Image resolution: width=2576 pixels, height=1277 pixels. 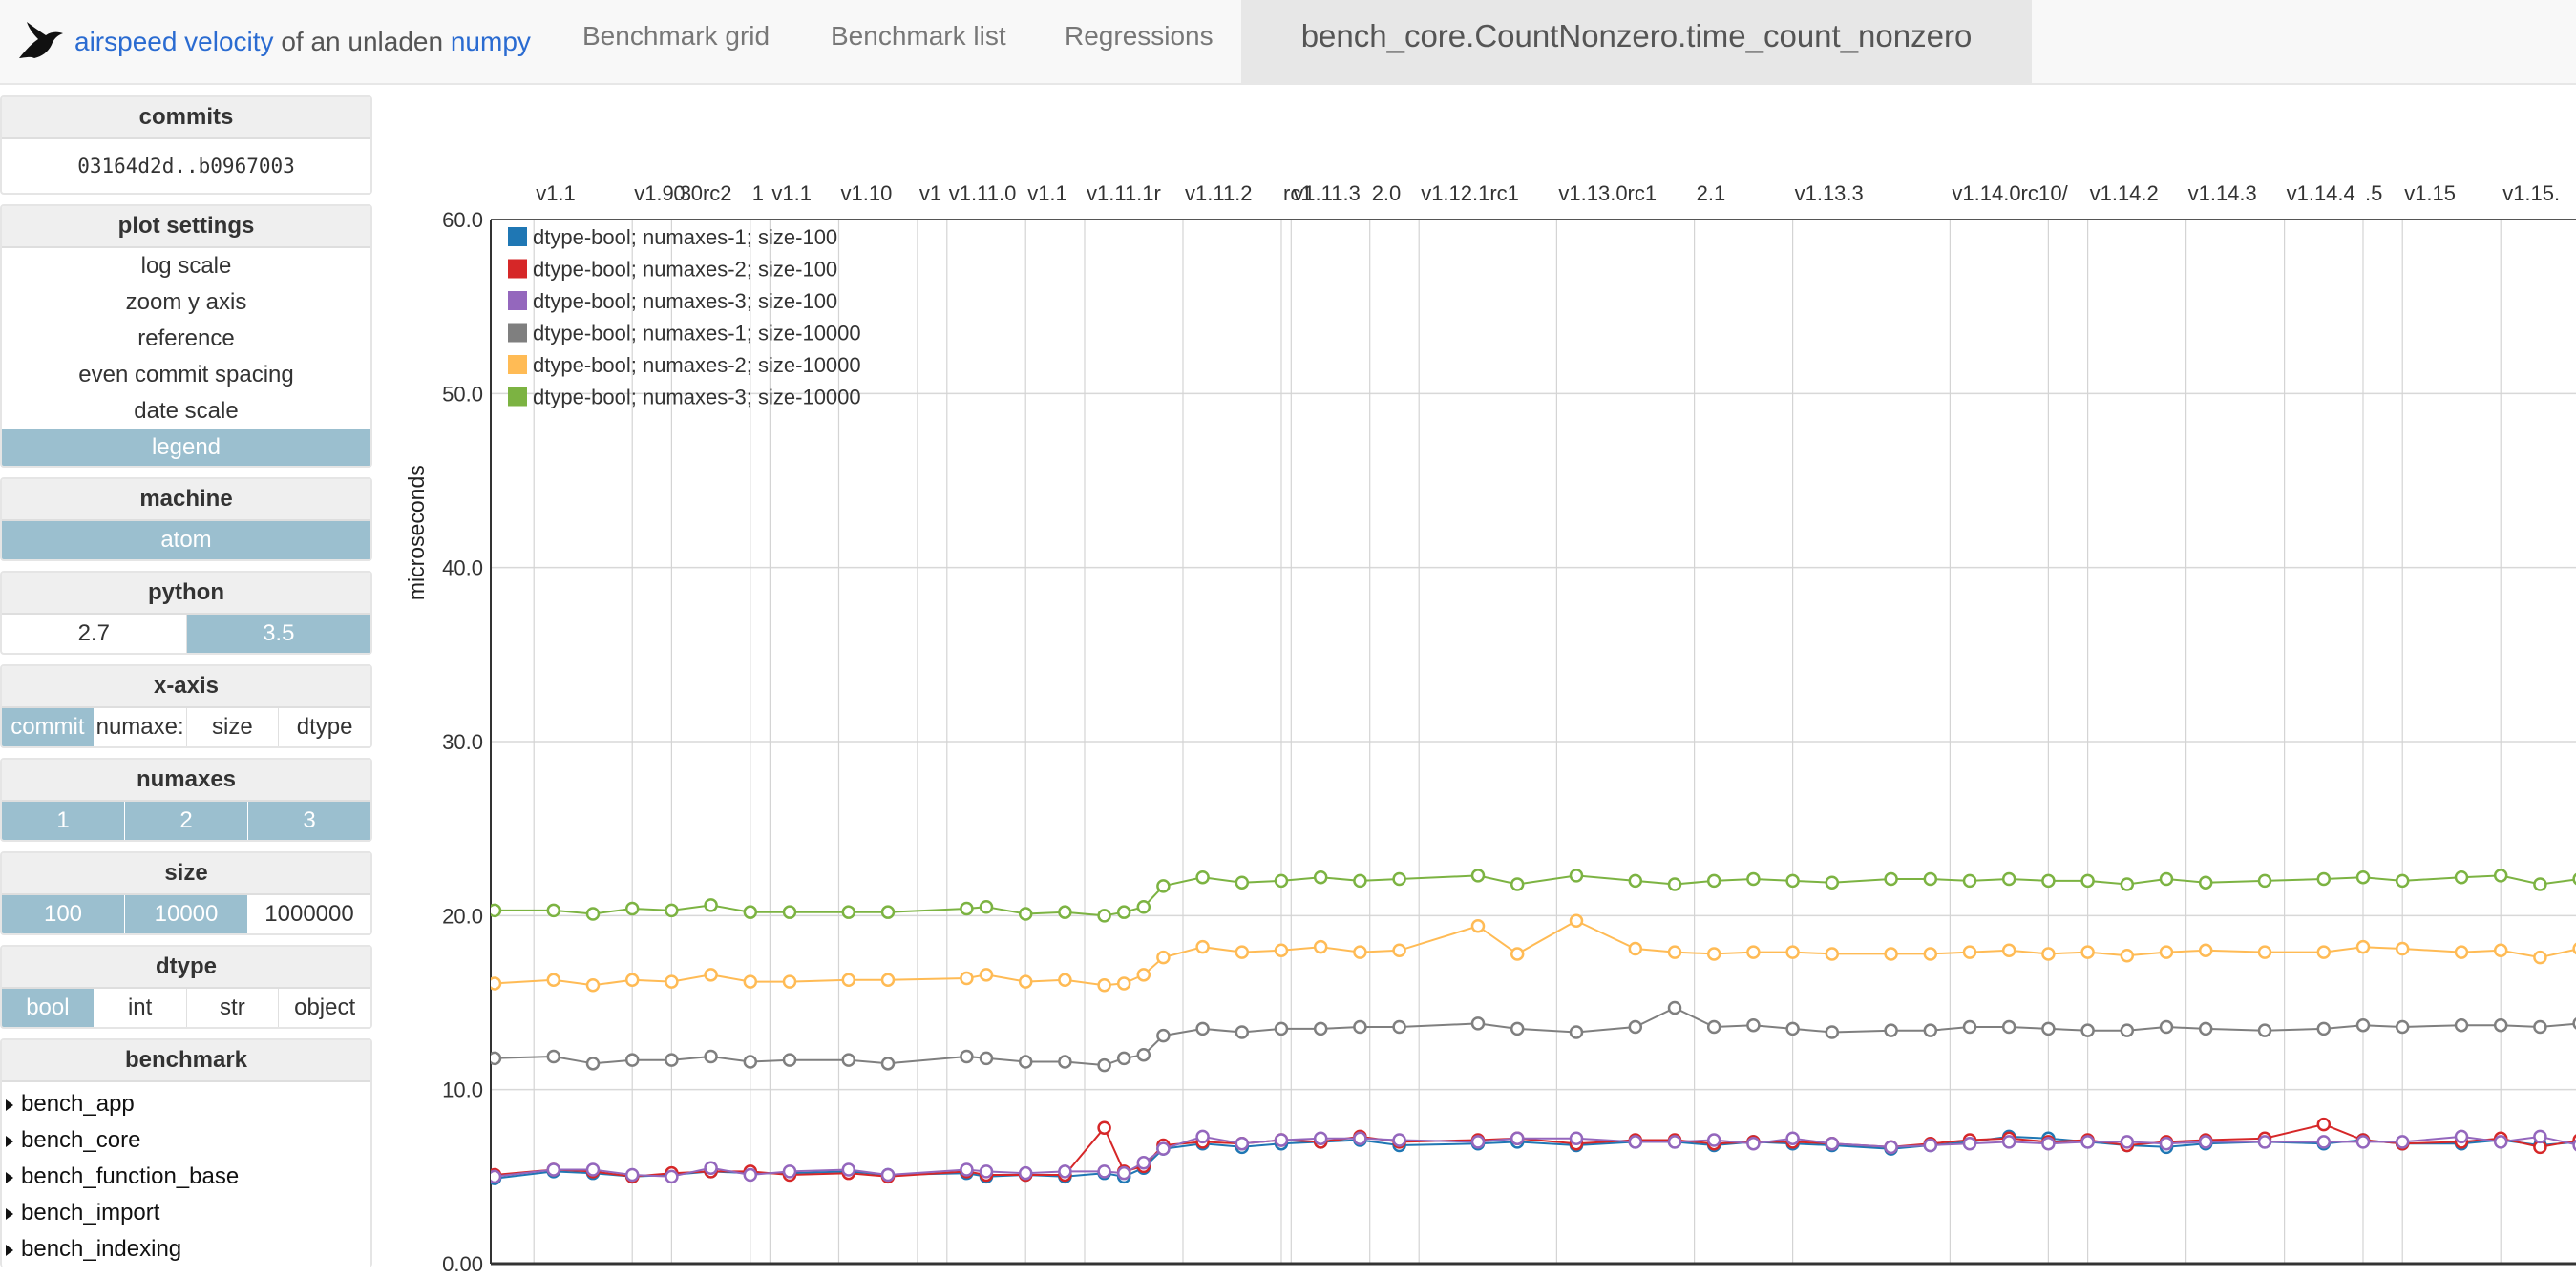 I want to click on dtype-option-bool: bool, so click(x=48, y=1008).